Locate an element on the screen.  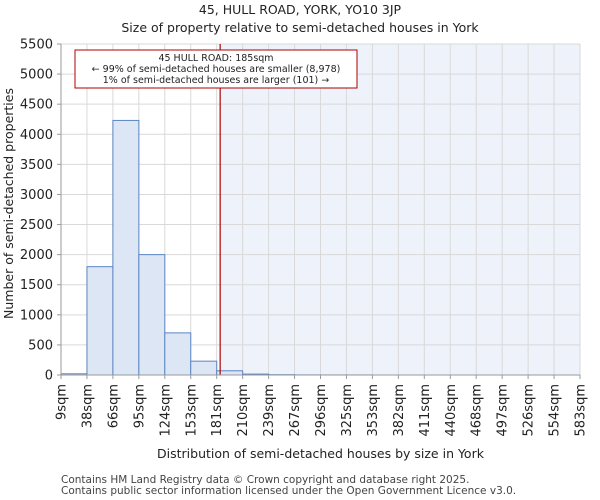
x-tick-label: 239sqm is located at coordinates (269, 410).